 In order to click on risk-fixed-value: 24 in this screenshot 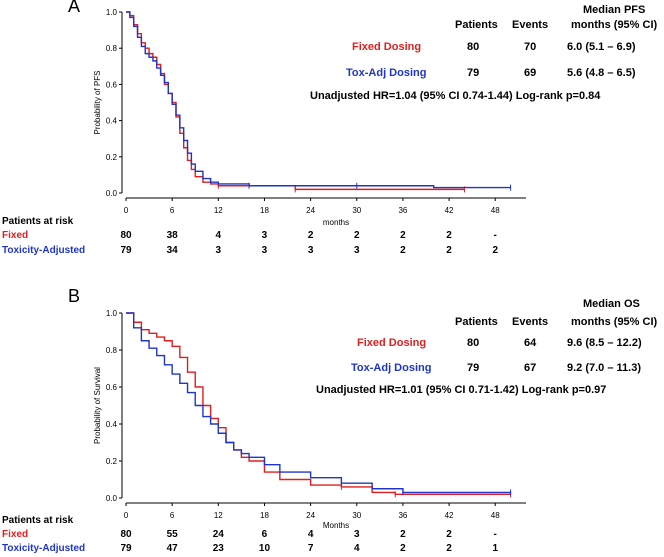, I will do `click(218, 534)`.